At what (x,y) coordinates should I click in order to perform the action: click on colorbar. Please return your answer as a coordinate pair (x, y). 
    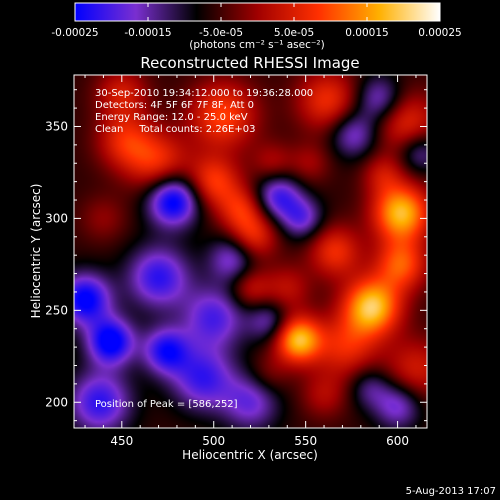
    Looking at the image, I should click on (257, 12).